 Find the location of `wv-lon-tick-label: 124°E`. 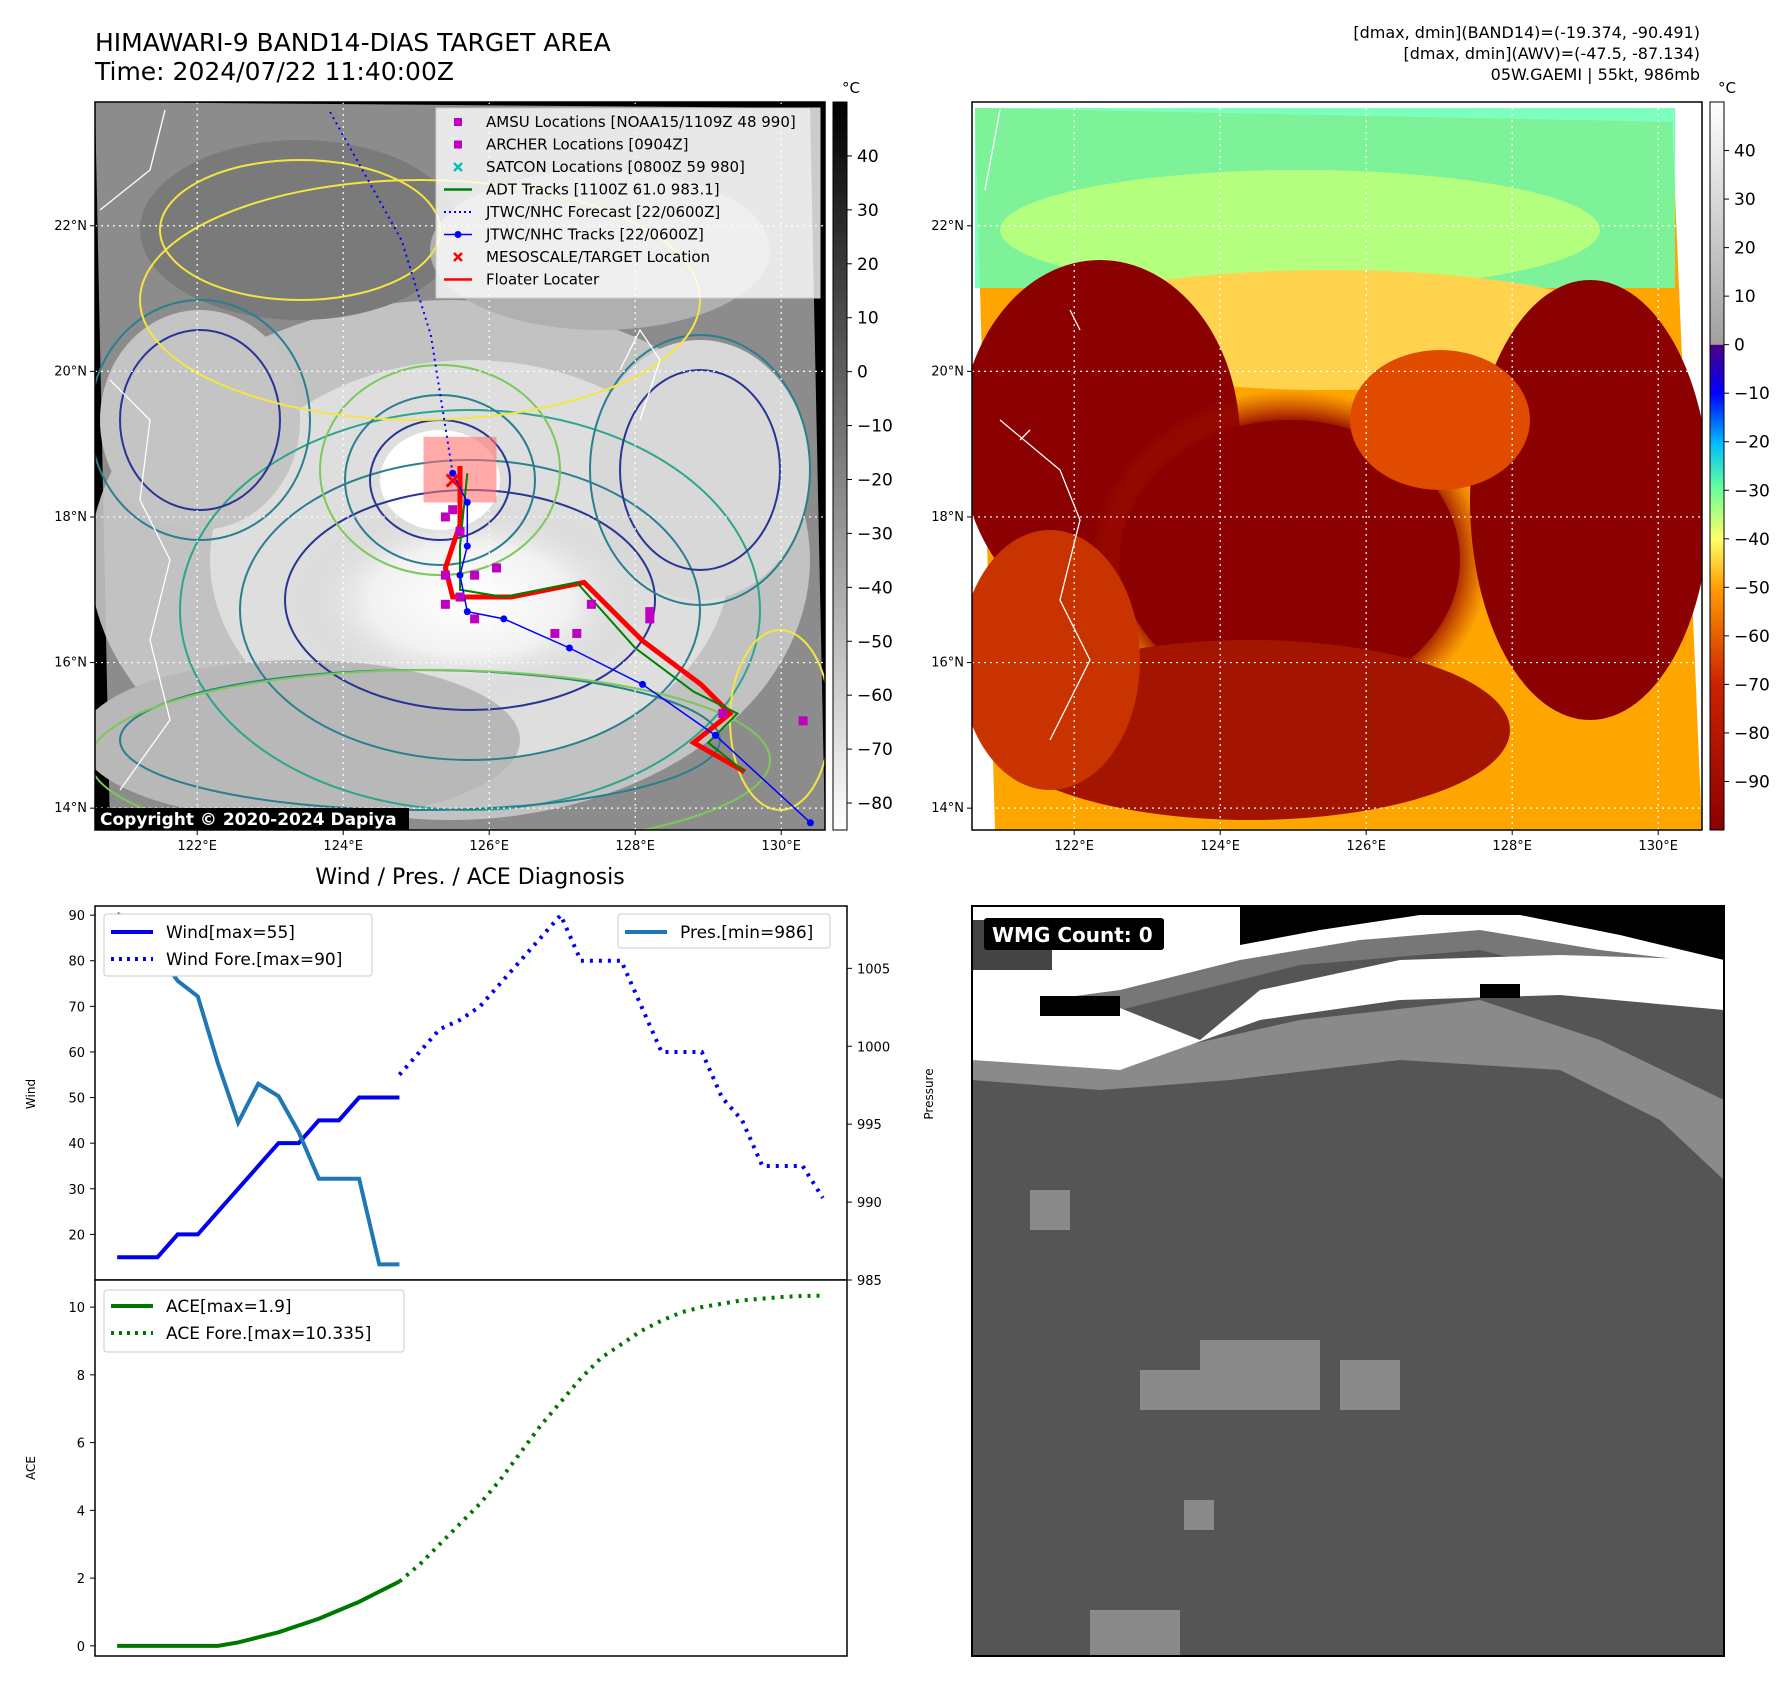

wv-lon-tick-label: 124°E is located at coordinates (1220, 846).